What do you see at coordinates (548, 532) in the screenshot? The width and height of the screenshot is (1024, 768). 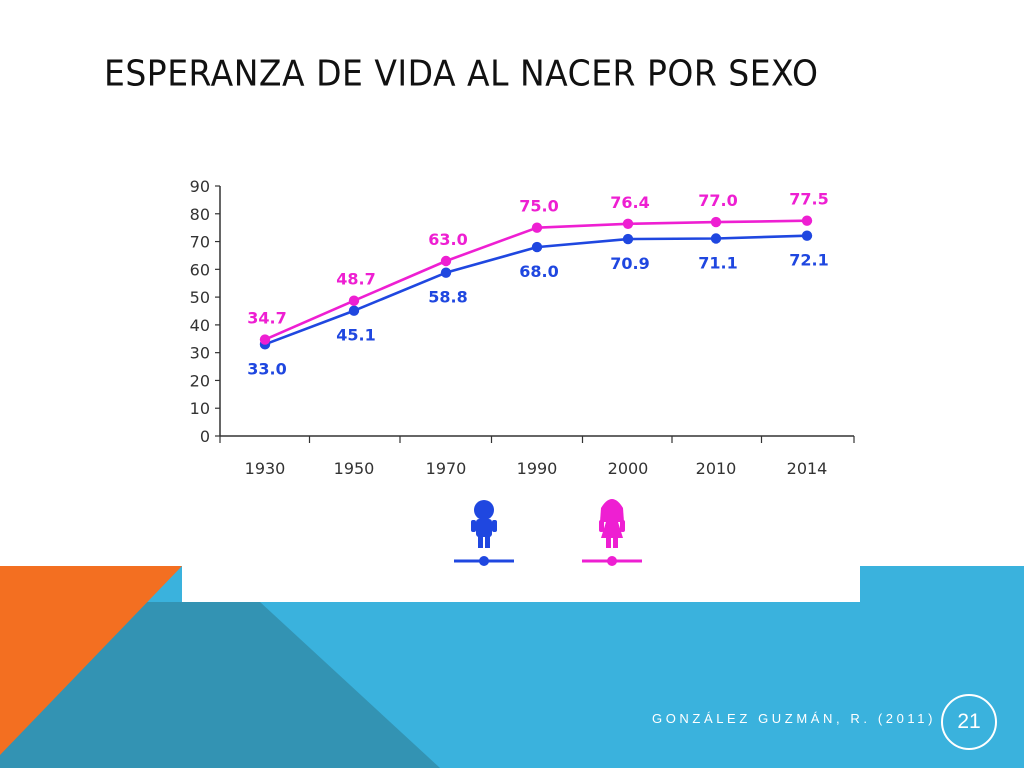 I see `legend` at bounding box center [548, 532].